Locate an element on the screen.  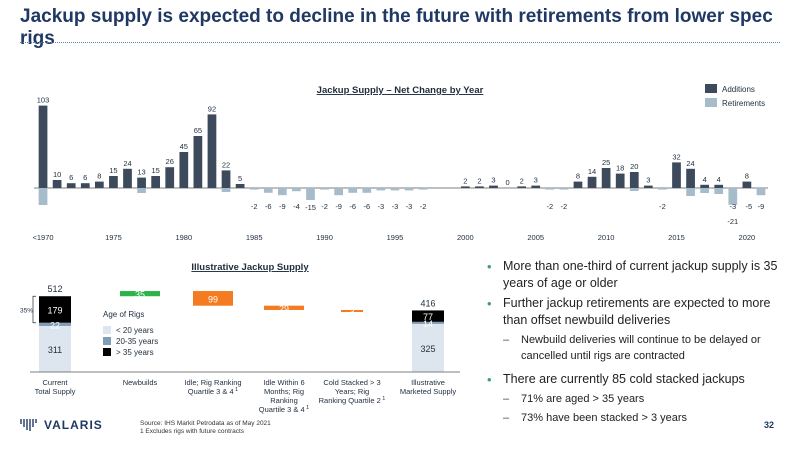
data-label-2007: -2 is located at coordinates (564, 206).